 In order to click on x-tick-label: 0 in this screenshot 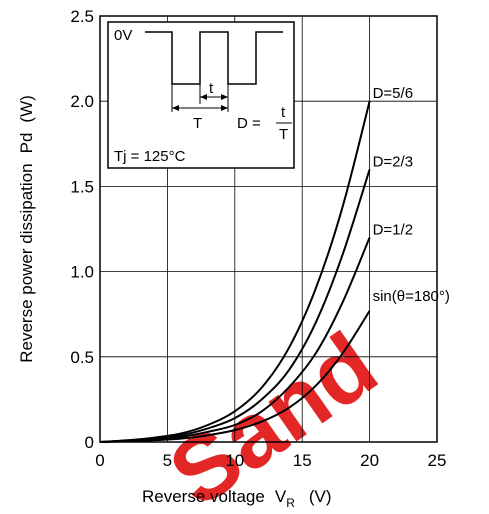, I will do `click(99, 460)`.